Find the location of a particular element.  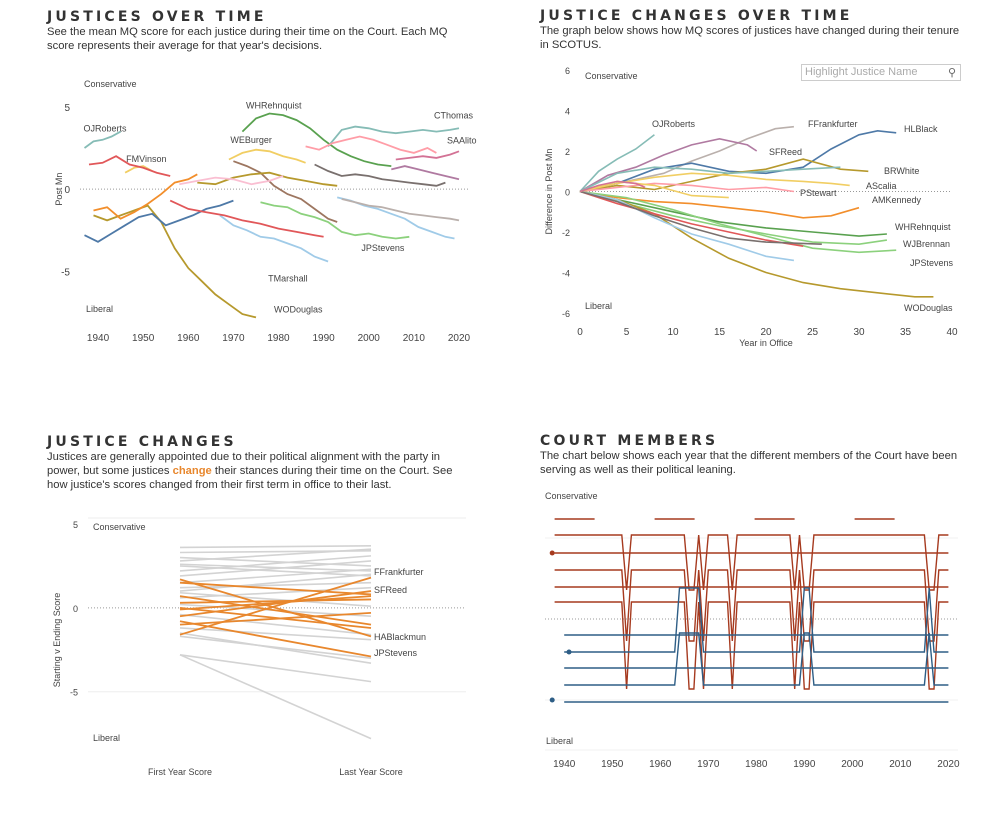

series-line-JGRoberts is located at coordinates (425, 173).